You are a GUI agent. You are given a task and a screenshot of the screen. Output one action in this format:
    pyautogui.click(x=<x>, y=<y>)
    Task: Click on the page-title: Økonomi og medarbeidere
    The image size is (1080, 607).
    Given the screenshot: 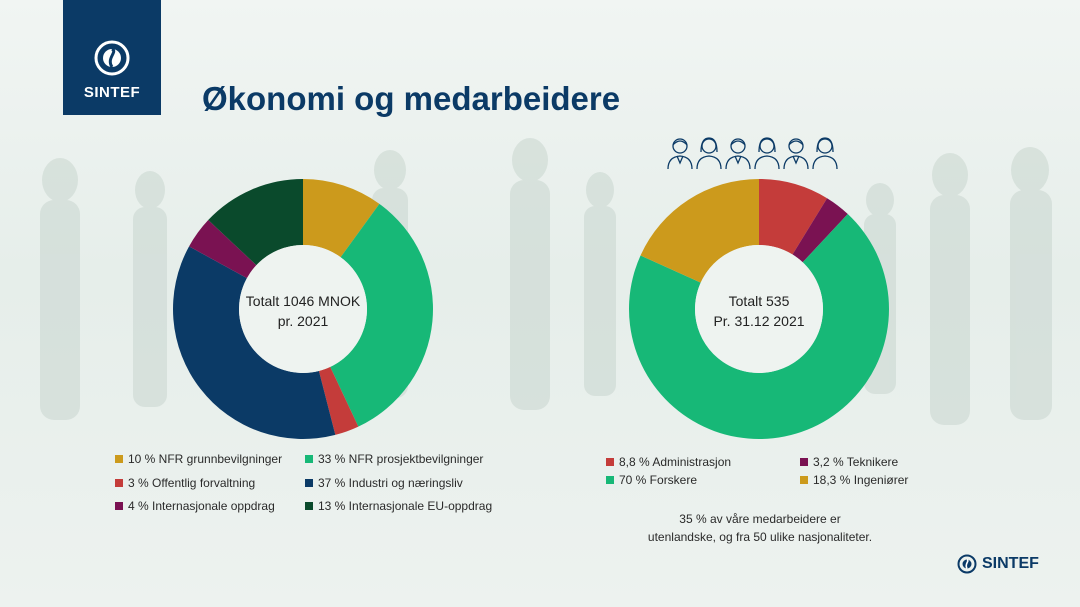 What is the action you would take?
    pyautogui.click(x=411, y=98)
    